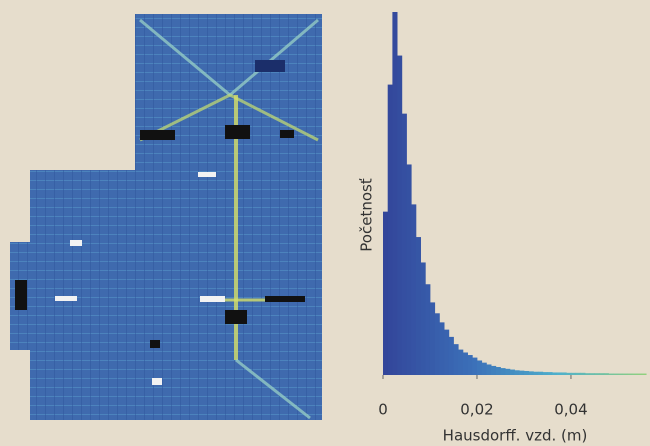 The image size is (650, 446). Describe the element at coordinates (570, 410) in the screenshot. I see `x-tick-label: 0,04` at that location.